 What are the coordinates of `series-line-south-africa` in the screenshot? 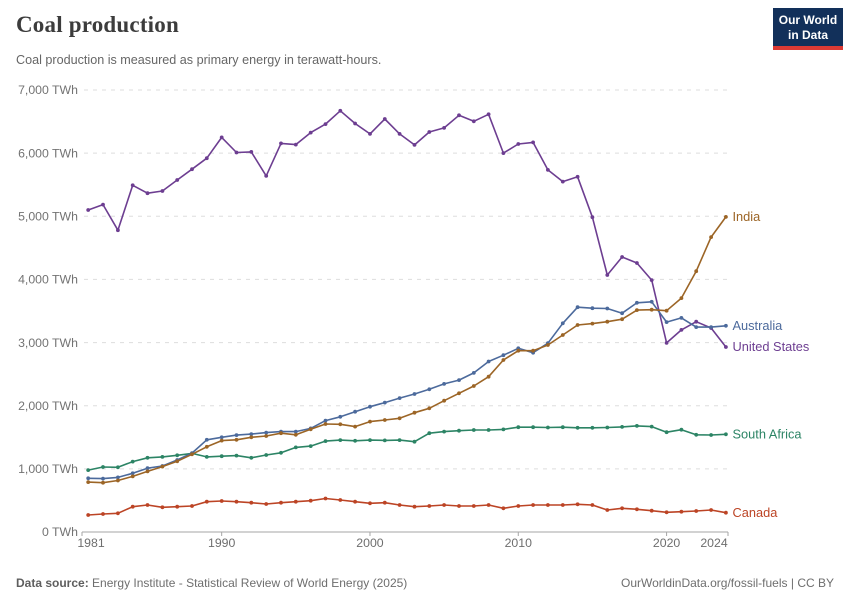 It's located at (407, 448).